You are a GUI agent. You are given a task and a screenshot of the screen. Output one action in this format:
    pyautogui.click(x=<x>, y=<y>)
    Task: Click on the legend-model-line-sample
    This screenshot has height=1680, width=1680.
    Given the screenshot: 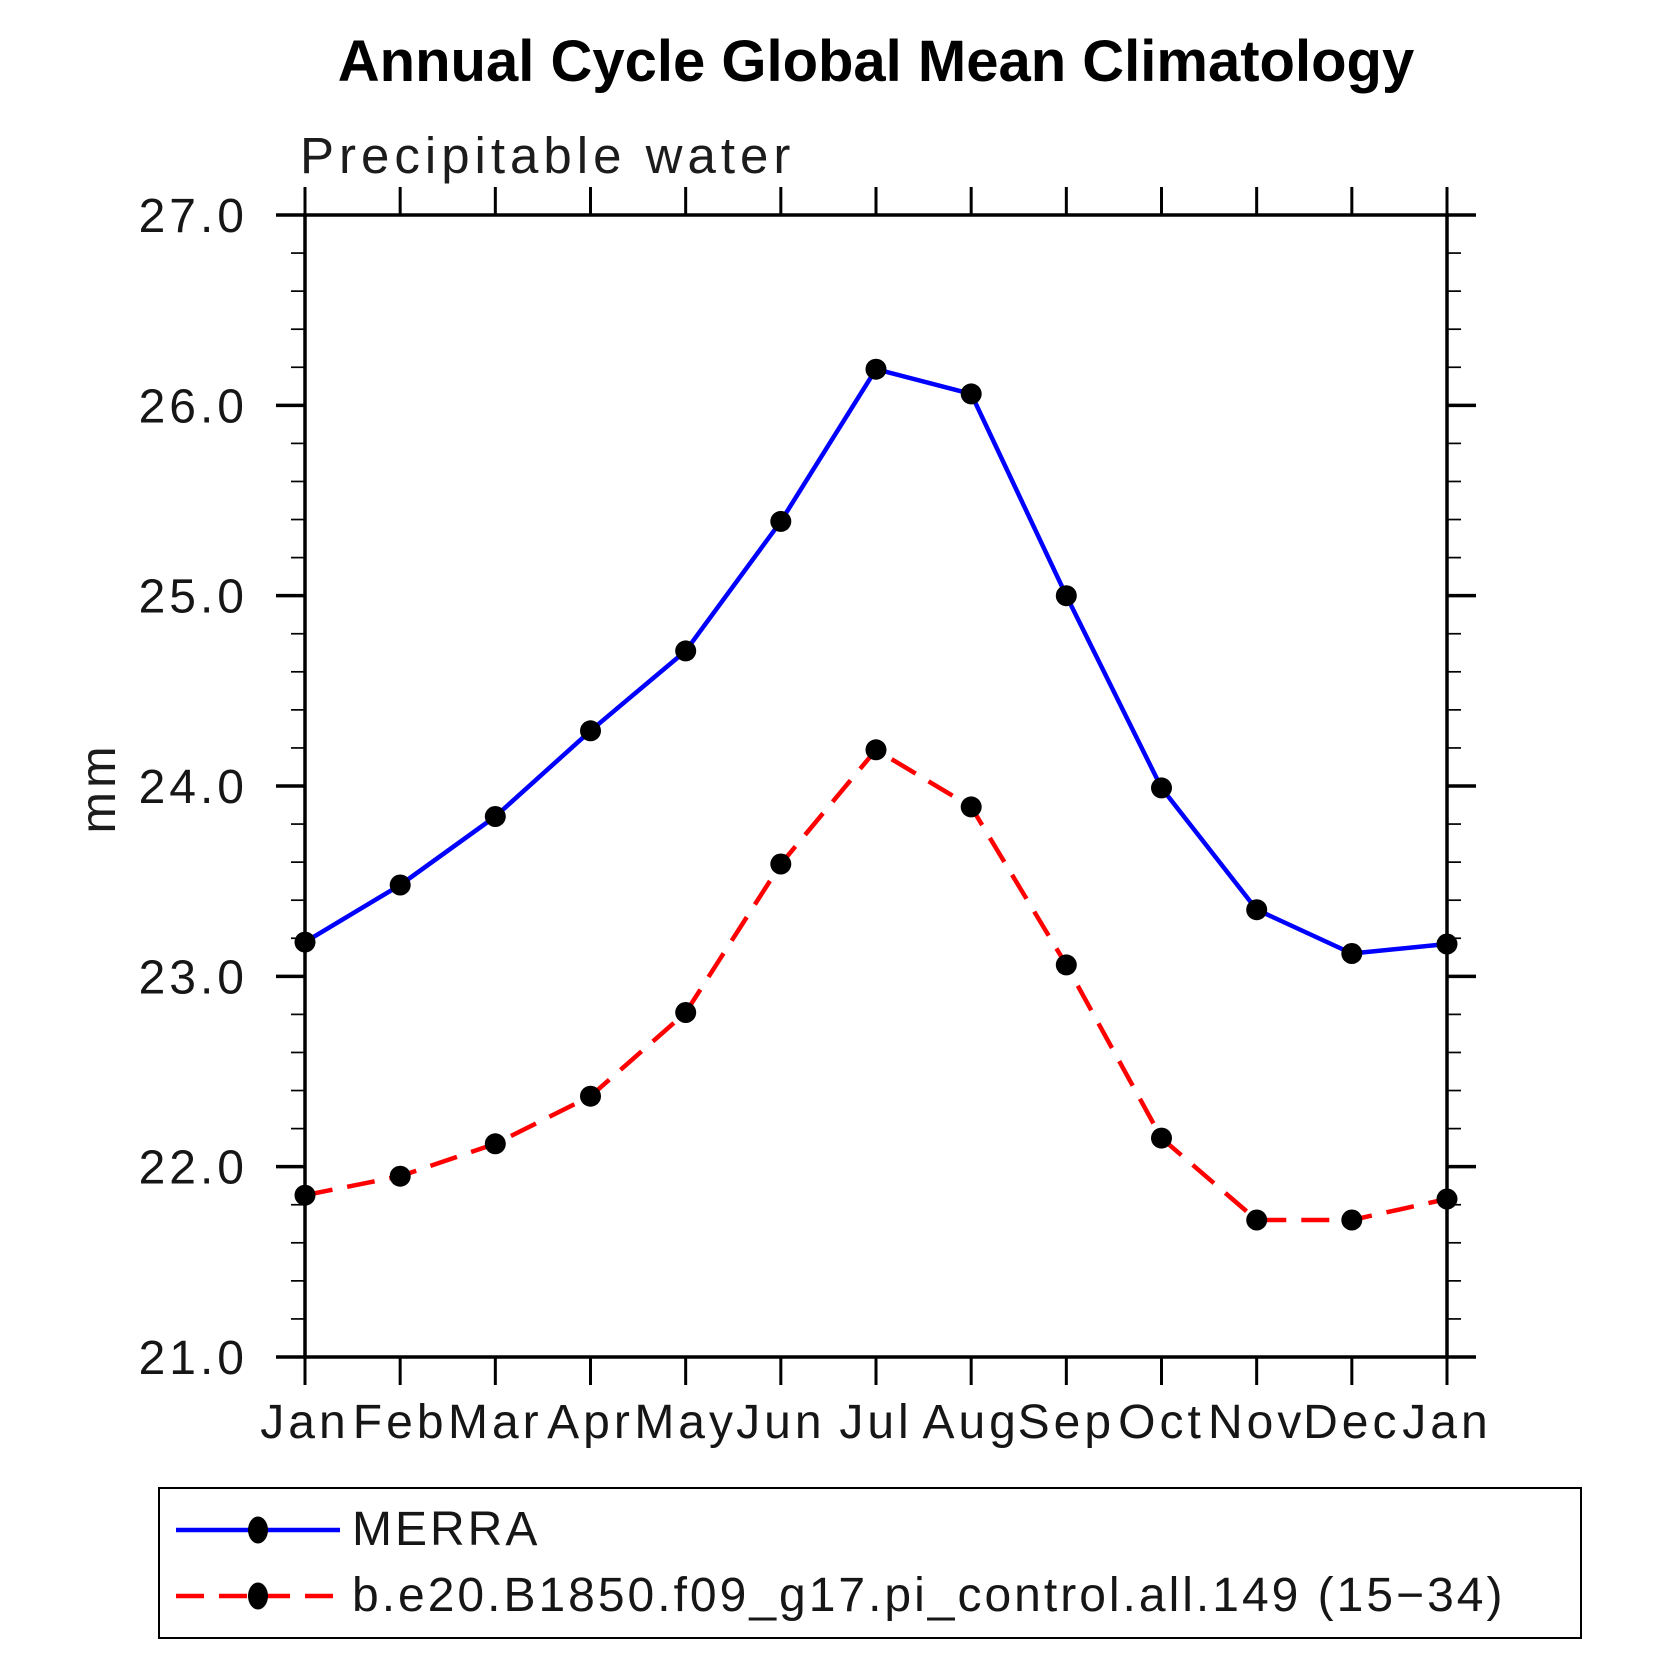 What is the action you would take?
    pyautogui.click(x=258, y=1596)
    